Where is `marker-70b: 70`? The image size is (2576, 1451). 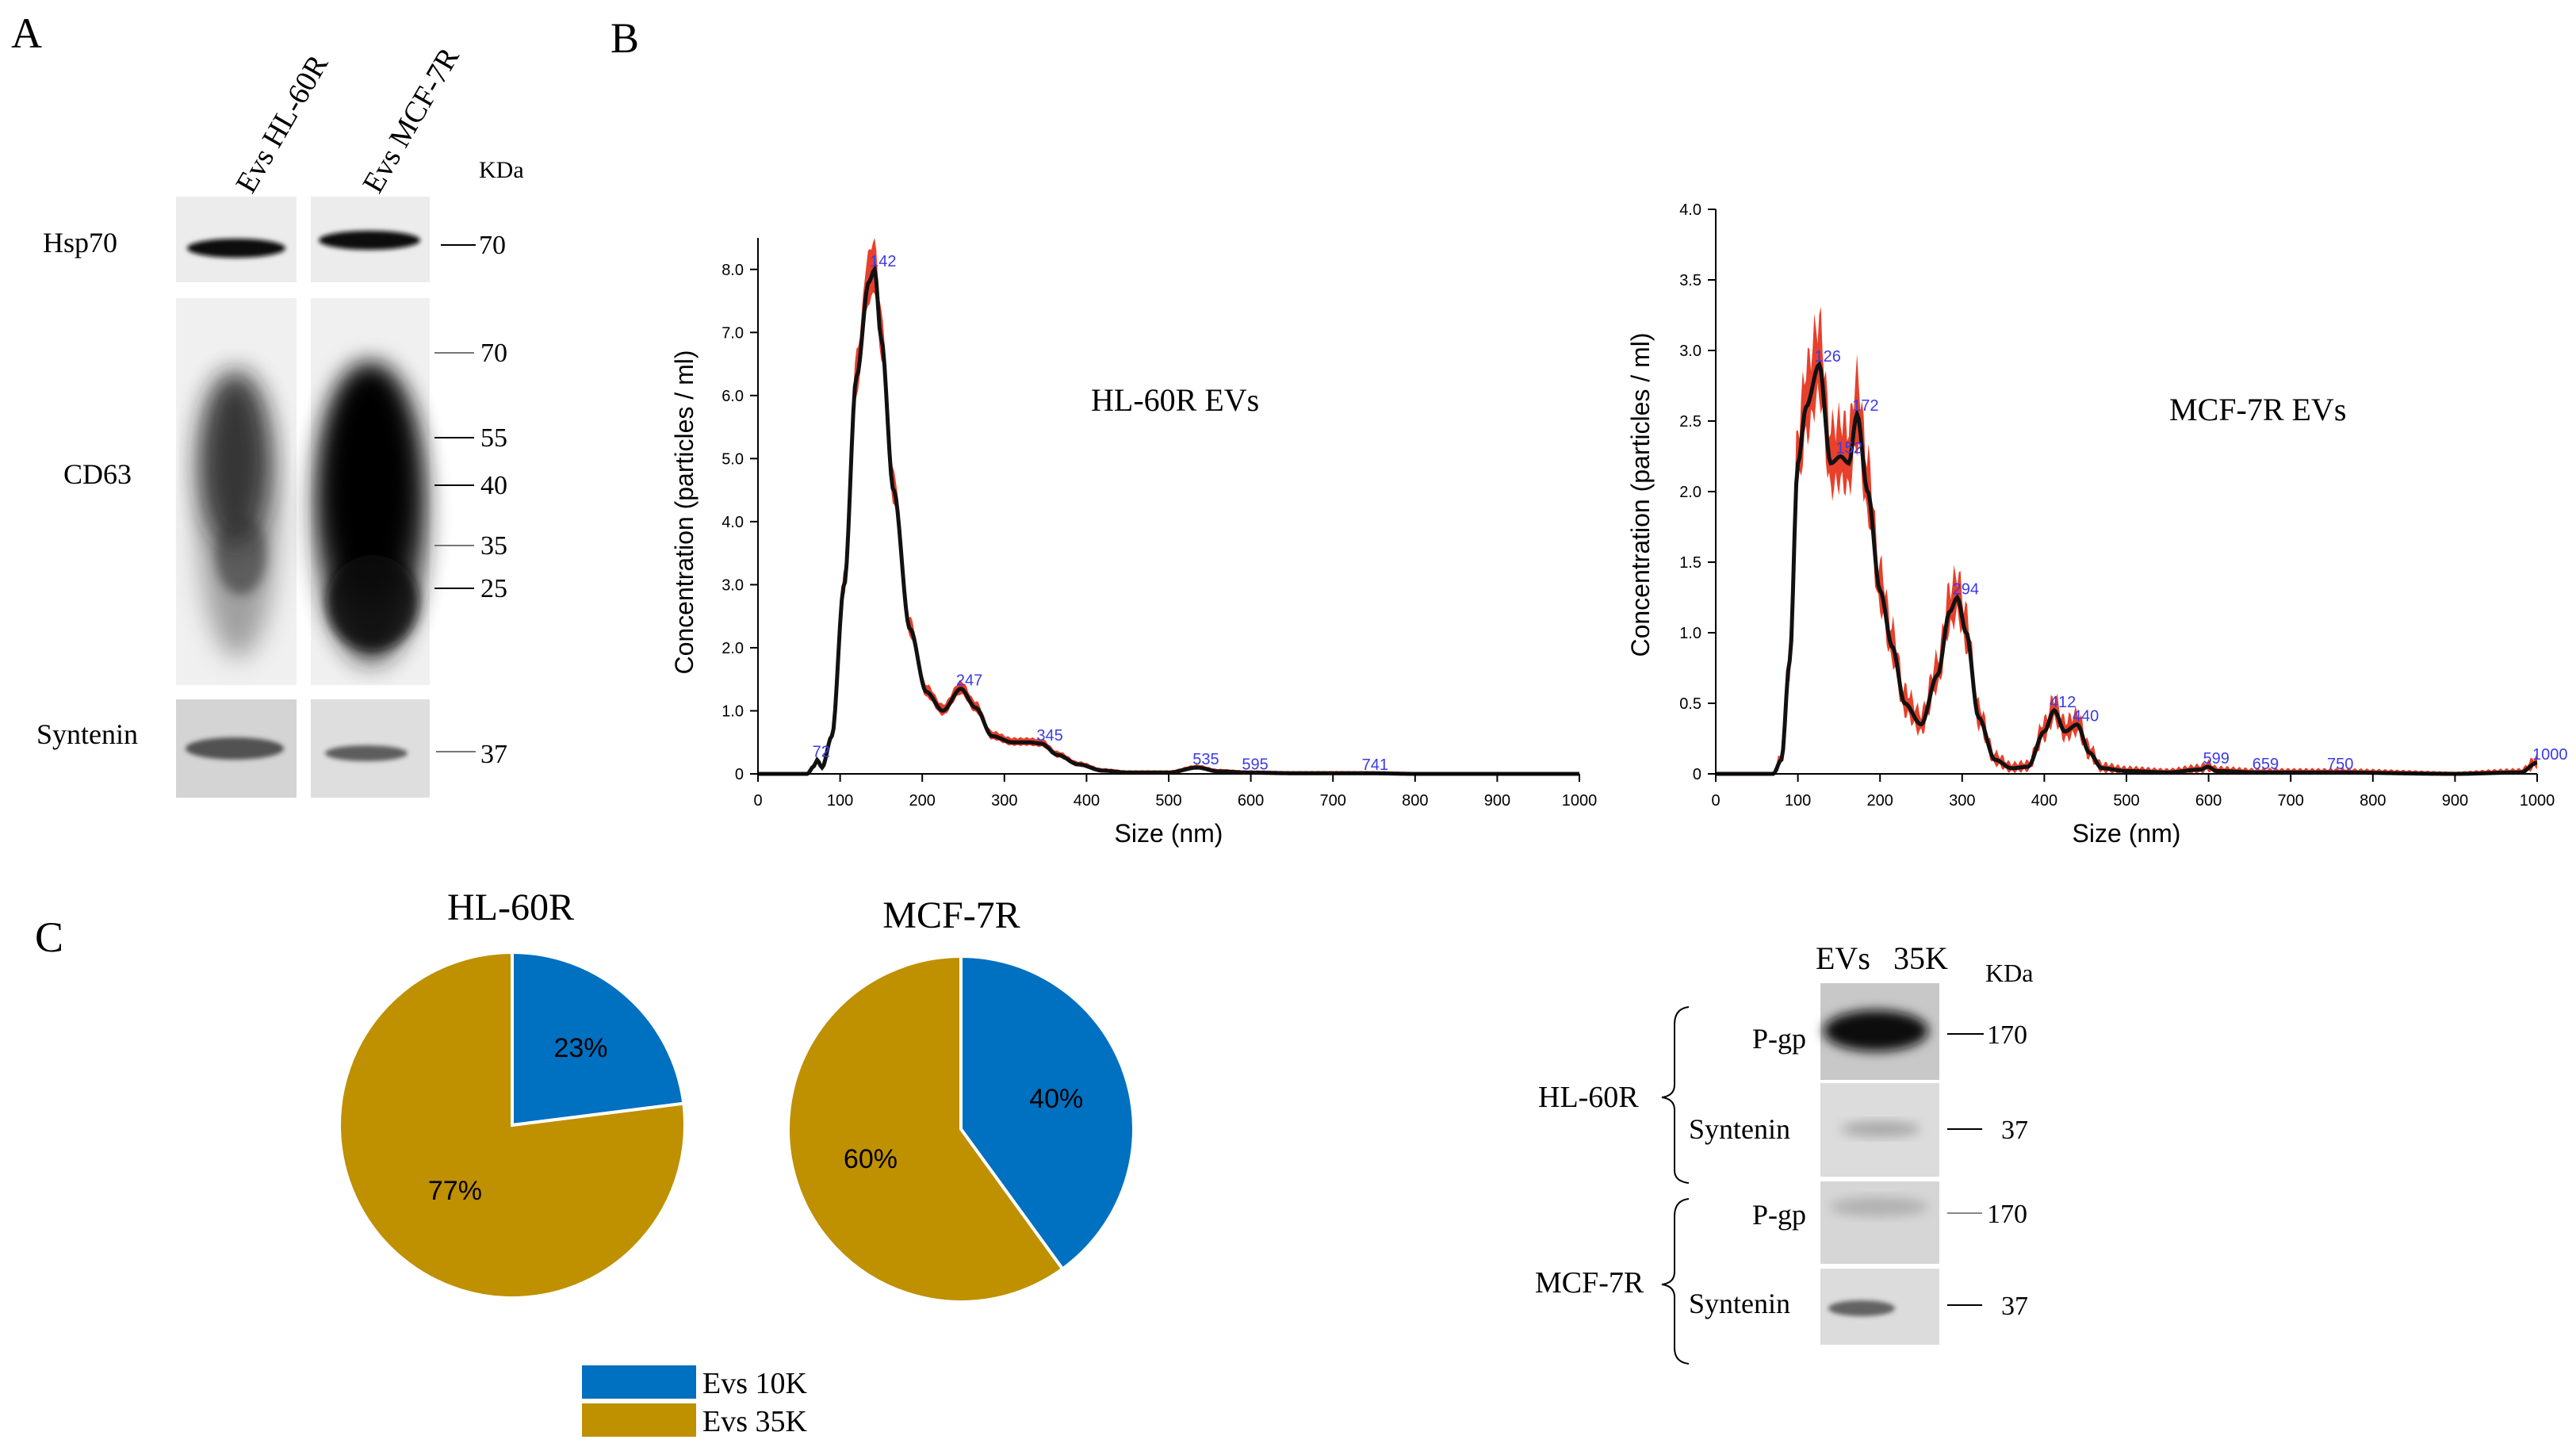
marker-70b: 70 is located at coordinates (493, 353).